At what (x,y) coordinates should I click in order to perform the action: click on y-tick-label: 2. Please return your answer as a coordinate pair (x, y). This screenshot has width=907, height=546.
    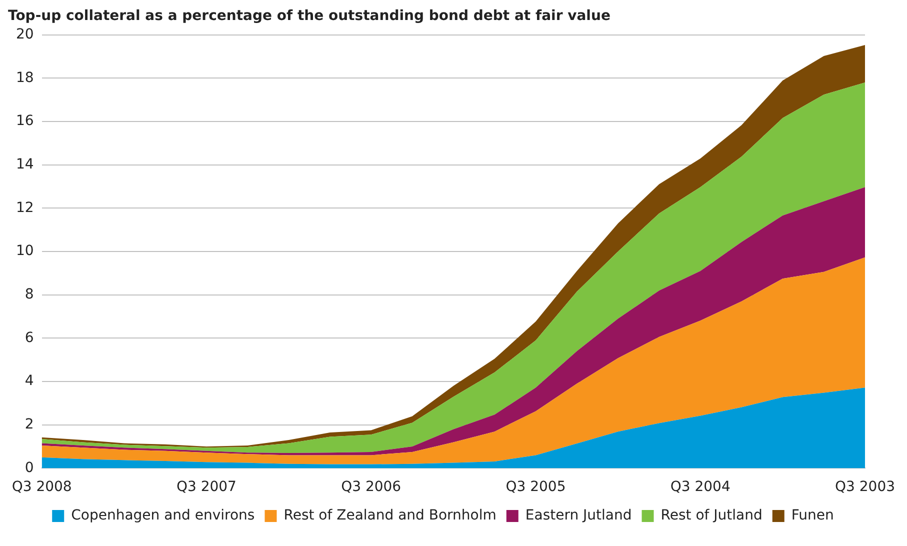
    Looking at the image, I should click on (29, 424).